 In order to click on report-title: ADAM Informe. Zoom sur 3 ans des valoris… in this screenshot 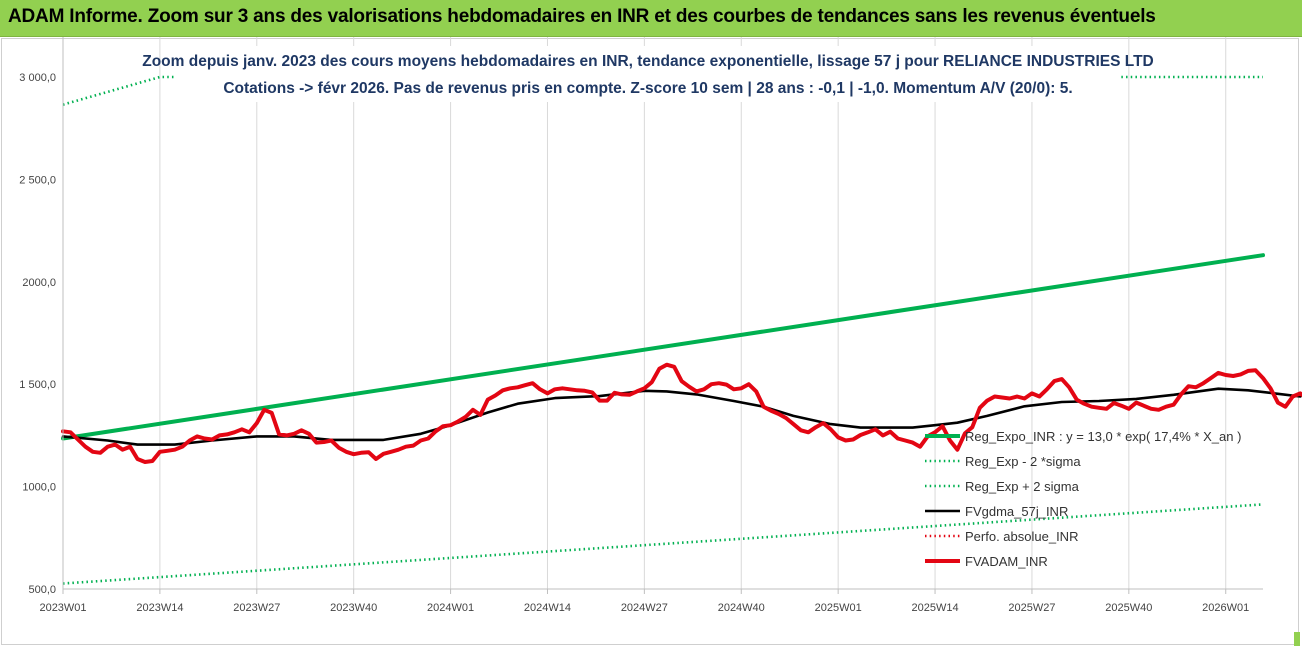, I will do `click(582, 16)`.